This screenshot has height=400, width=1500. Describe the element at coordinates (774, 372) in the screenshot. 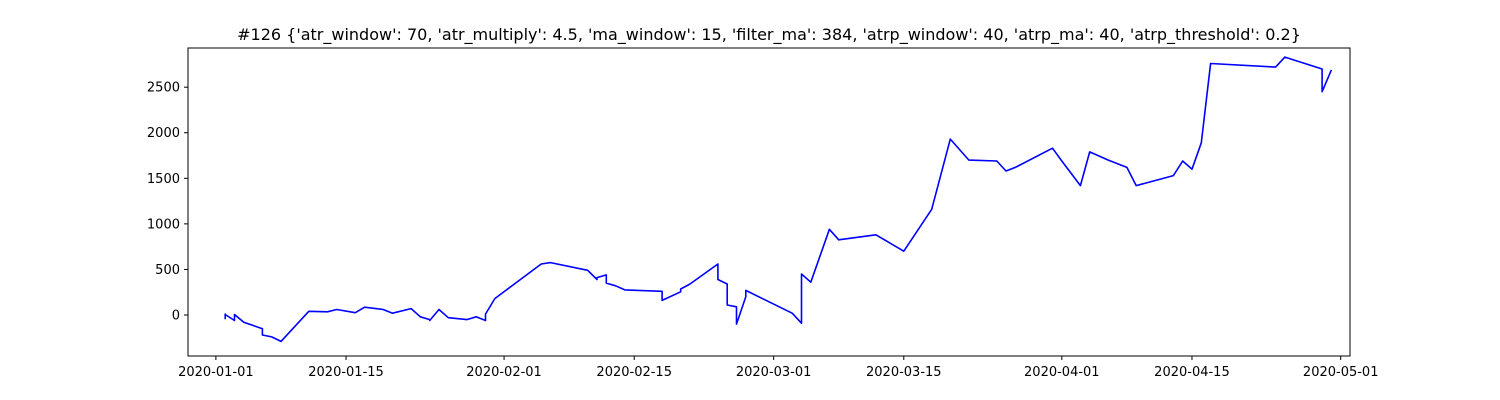

I see `x-tick-label: 2020-03-01` at that location.